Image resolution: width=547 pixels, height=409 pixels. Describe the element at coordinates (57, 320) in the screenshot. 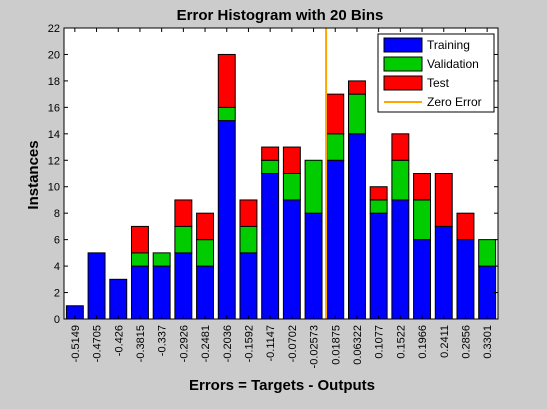

I see `y-tick-label-0: 0` at that location.